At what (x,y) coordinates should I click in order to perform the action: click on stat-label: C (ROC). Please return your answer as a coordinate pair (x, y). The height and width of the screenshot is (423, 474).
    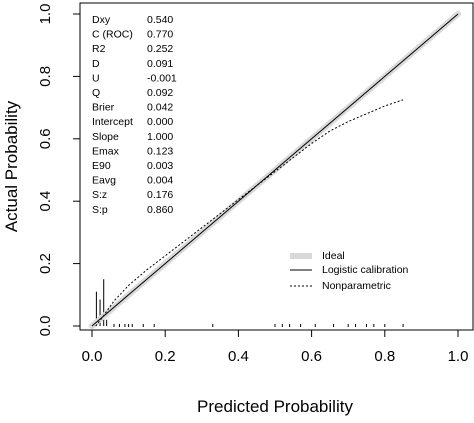
    Looking at the image, I should click on (112, 35).